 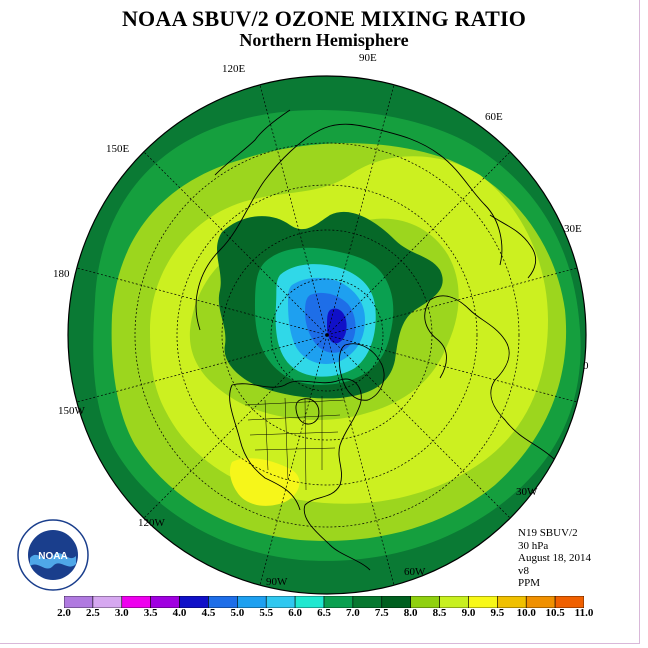 I want to click on info-date: August 18, 2014, so click(x=555, y=558).